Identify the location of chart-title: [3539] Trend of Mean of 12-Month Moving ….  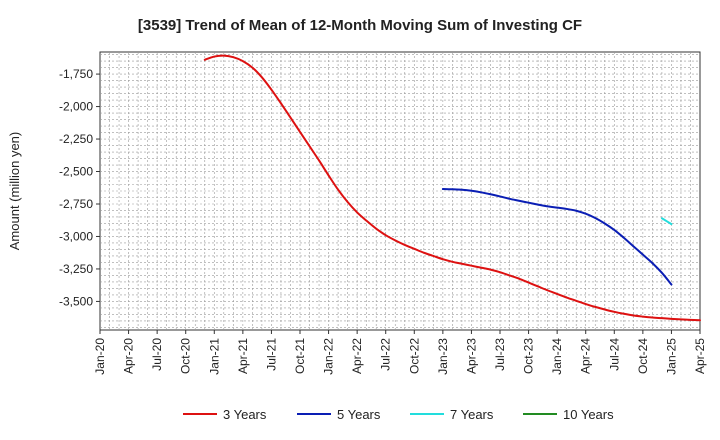
(360, 25).